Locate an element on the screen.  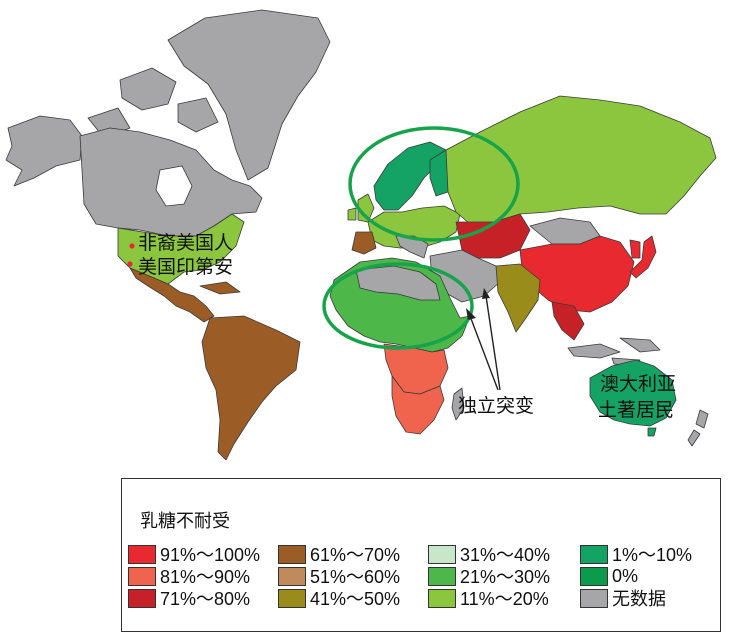
legend-item-0: 0% is located at coordinates (609, 576).